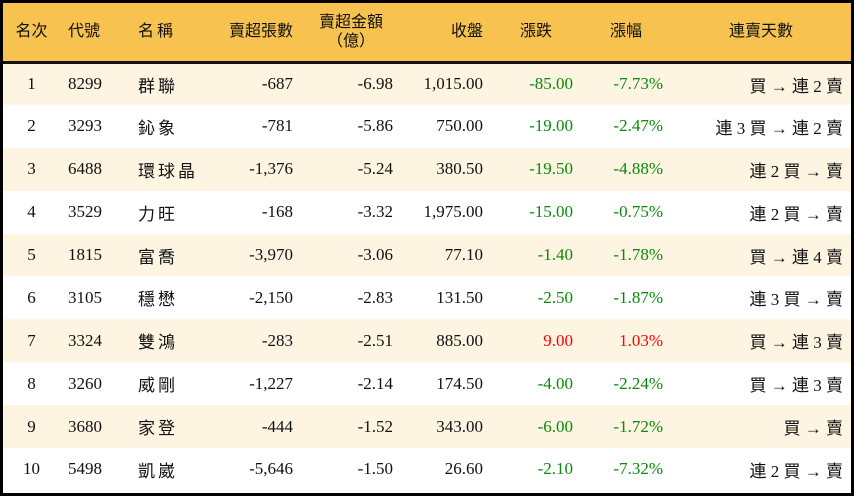 The image size is (854, 496). I want to click on name-cell: 富喬, so click(158, 257).